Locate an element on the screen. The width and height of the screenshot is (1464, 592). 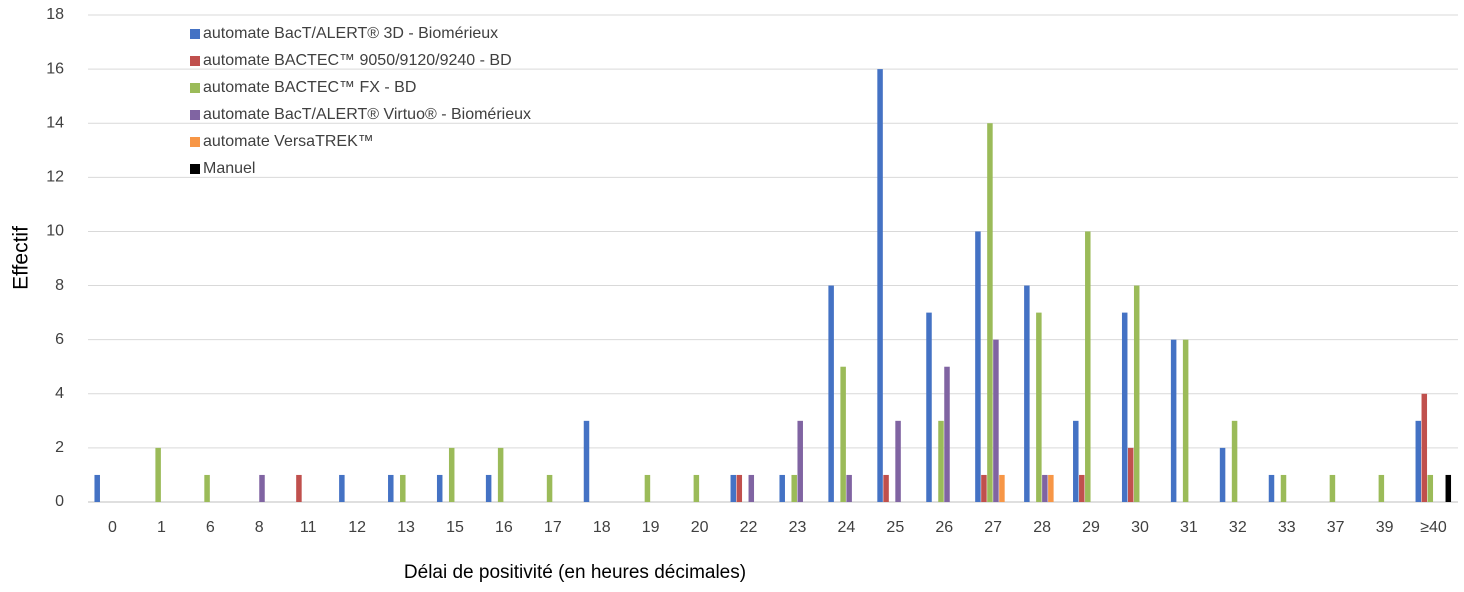
x-tick-label: 17 is located at coordinates (553, 527).